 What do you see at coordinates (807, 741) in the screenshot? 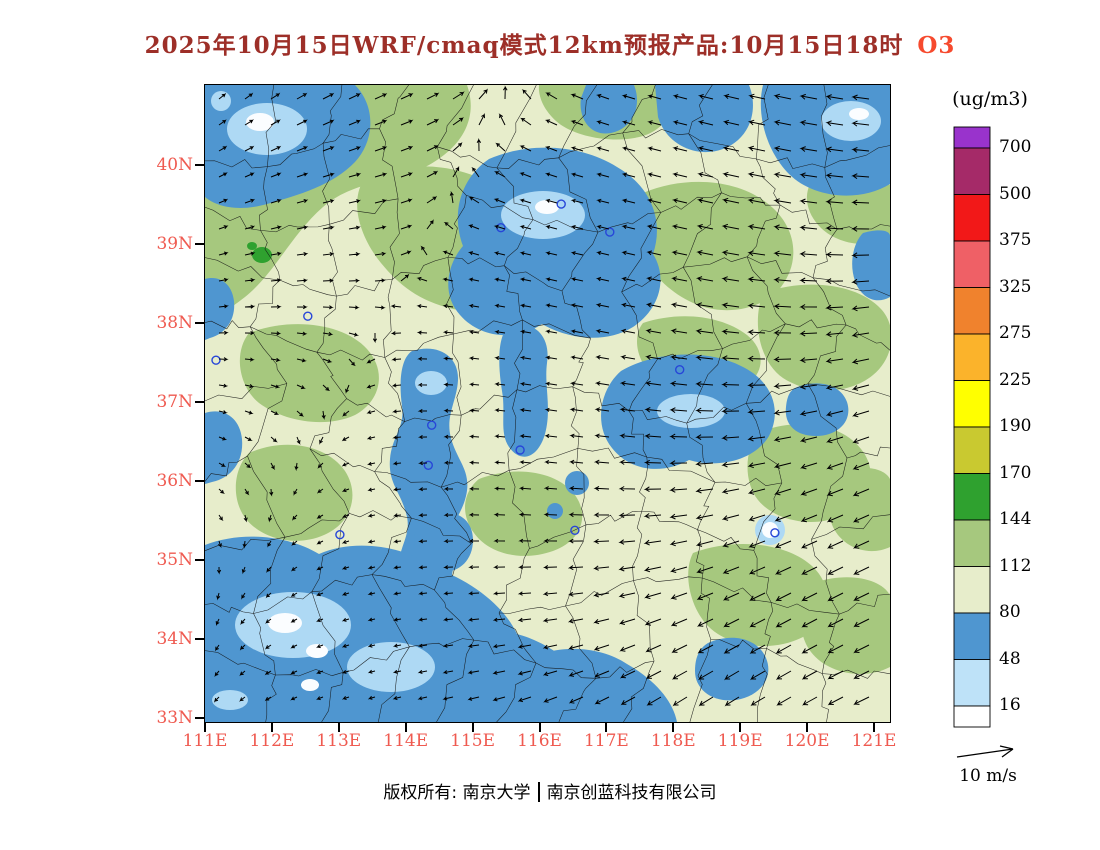
I see `lon-label: 120E` at bounding box center [807, 741].